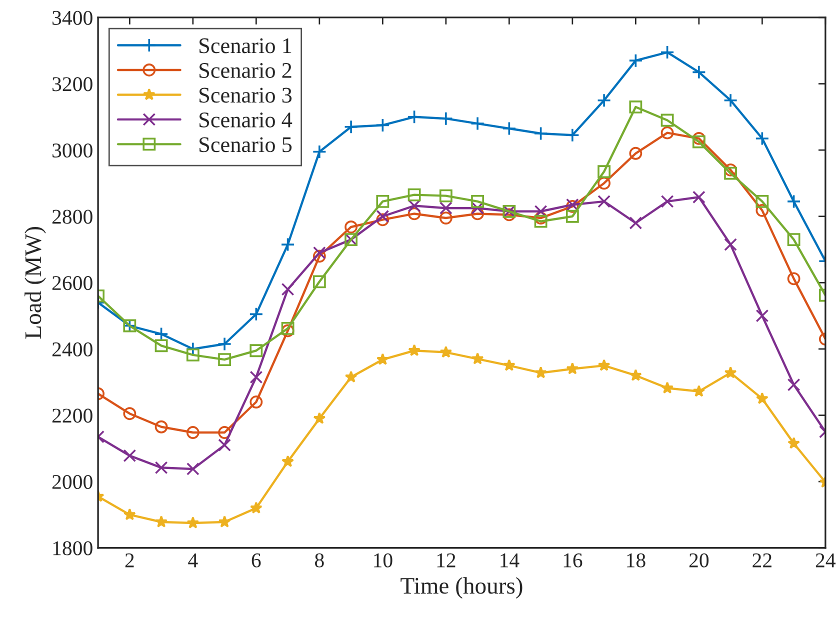 This screenshot has height=624, width=838. Describe the element at coordinates (461, 588) in the screenshot. I see `x-axis-title: Time (hours)` at that location.